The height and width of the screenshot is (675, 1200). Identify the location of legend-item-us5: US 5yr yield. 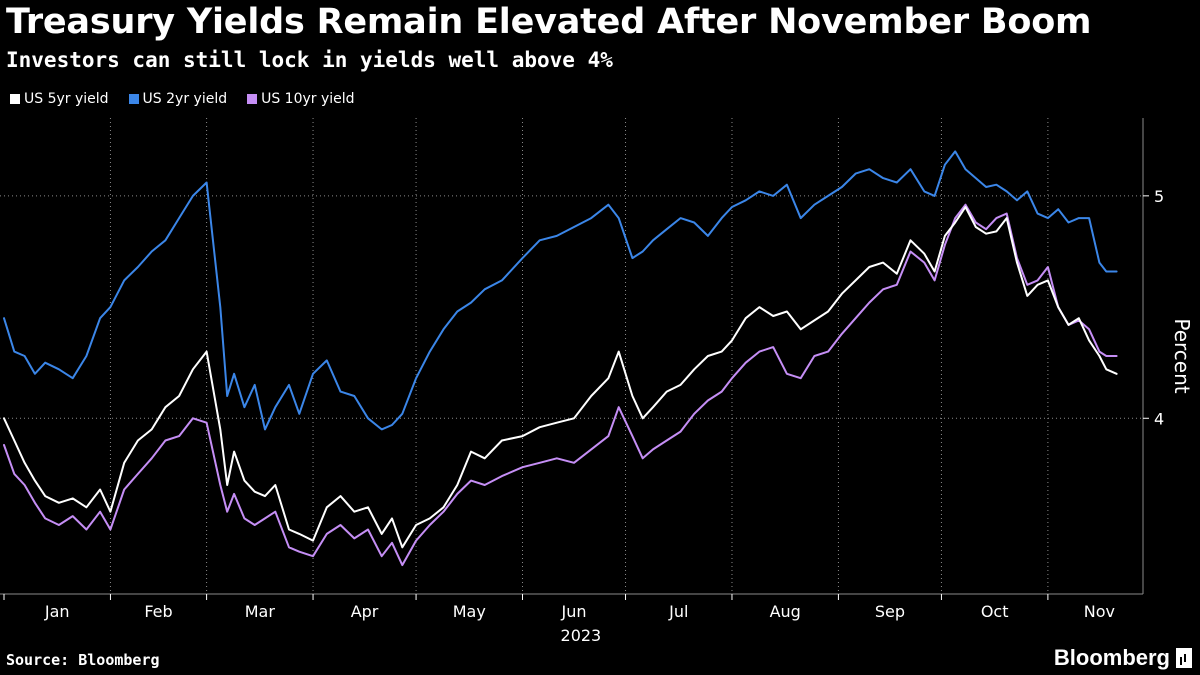
(59, 99).